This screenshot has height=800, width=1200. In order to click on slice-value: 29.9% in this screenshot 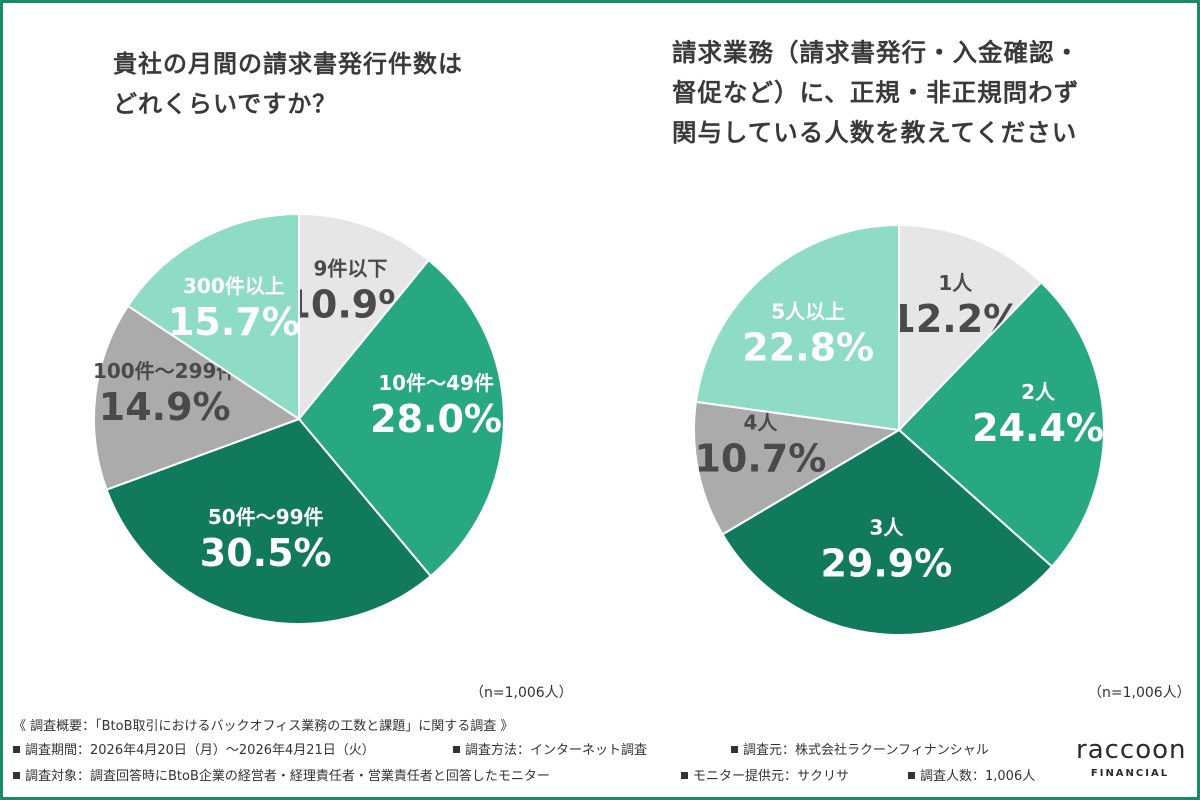, I will do `click(886, 564)`.